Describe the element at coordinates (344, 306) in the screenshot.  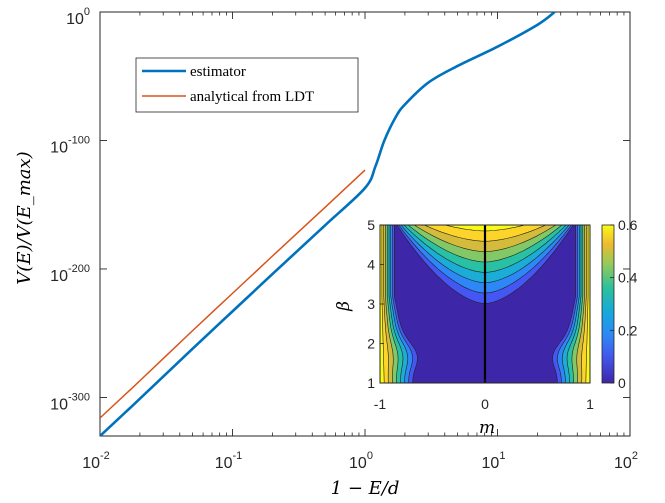
I see `inset-y-label: β` at that location.